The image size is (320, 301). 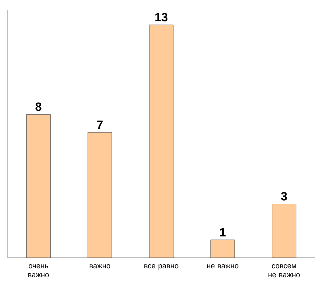 What do you see at coordinates (39, 107) in the screenshot?
I see `data-label: 8` at bounding box center [39, 107].